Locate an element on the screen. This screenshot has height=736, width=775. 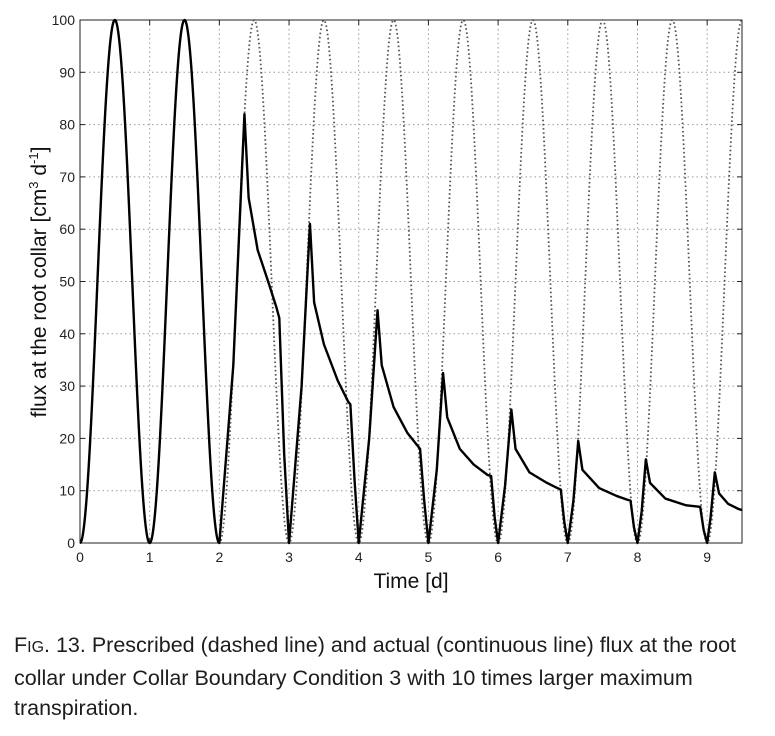
y-tick-label: 70 is located at coordinates (67, 177).